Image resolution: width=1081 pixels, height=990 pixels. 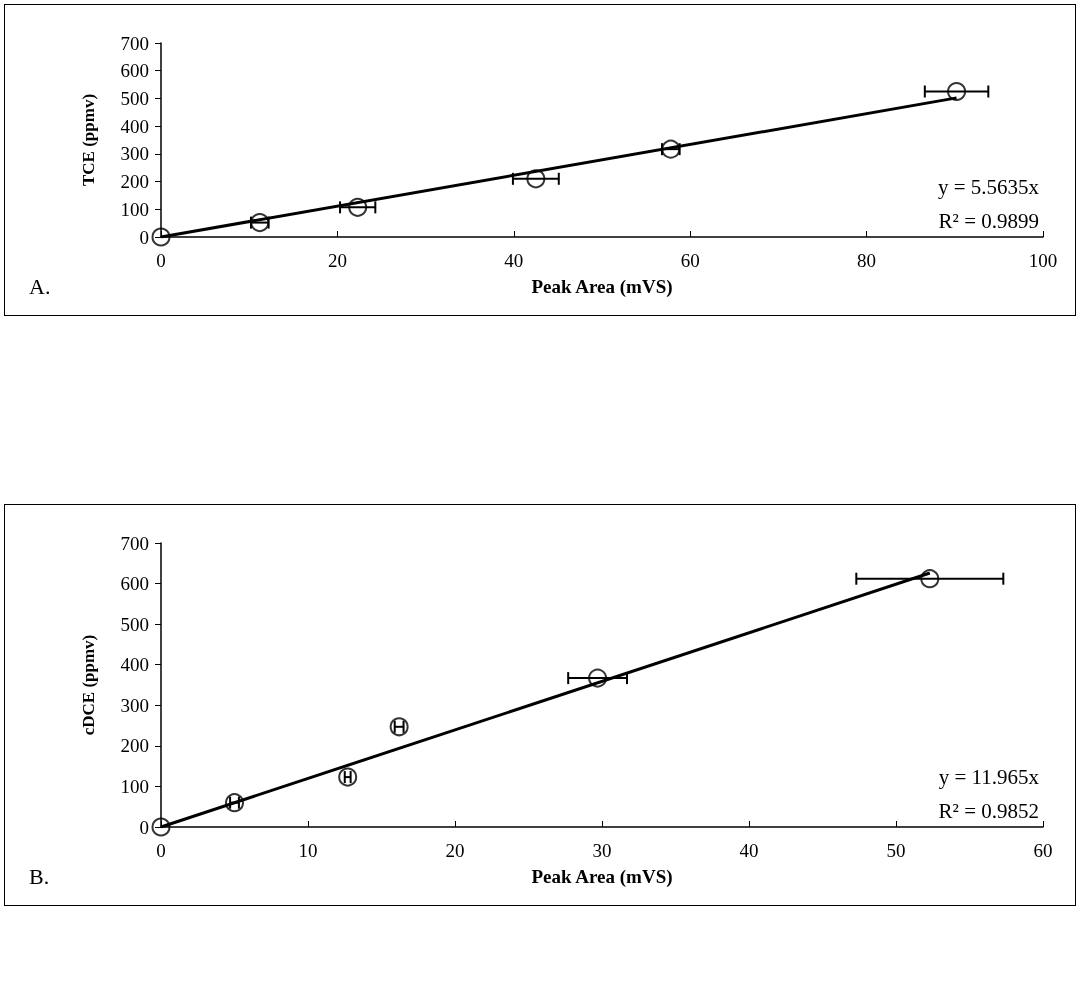 What do you see at coordinates (308, 850) in the screenshot?
I see `x-tick-label: 10` at bounding box center [308, 850].